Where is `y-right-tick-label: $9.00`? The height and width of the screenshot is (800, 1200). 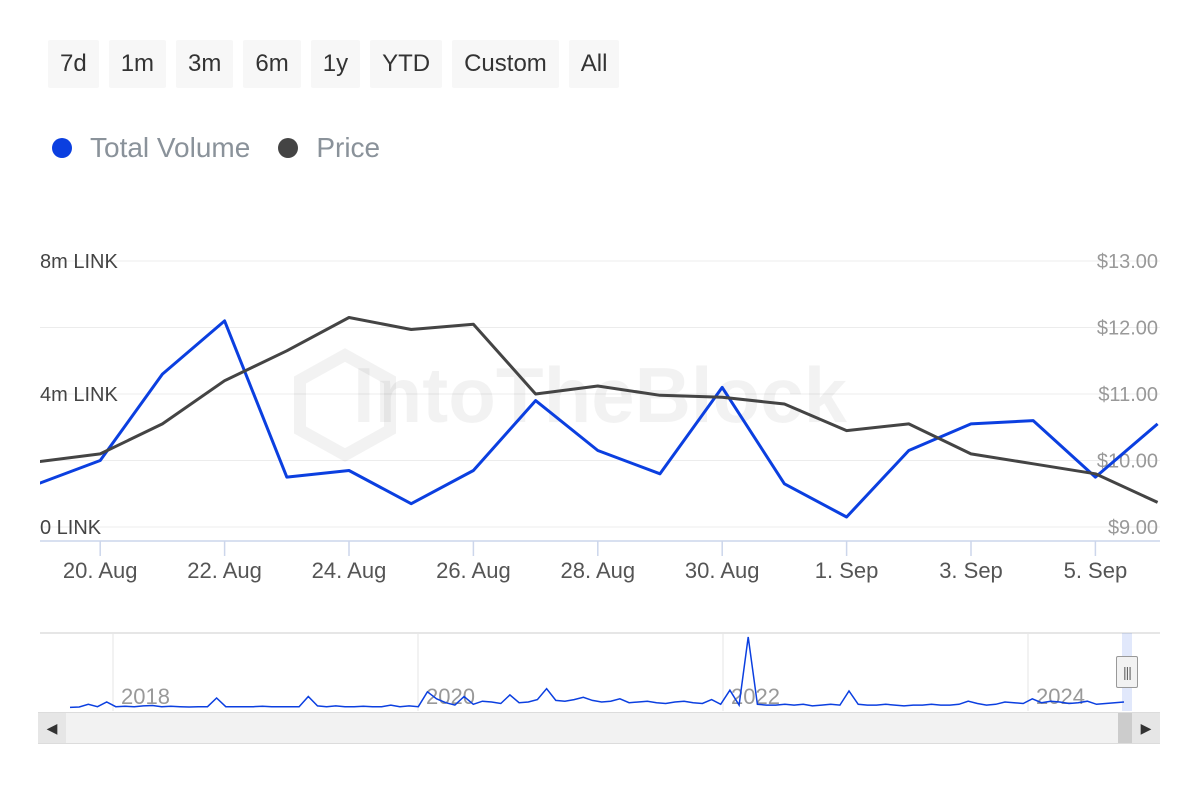
y-right-tick-label: $9.00 is located at coordinates (1133, 528).